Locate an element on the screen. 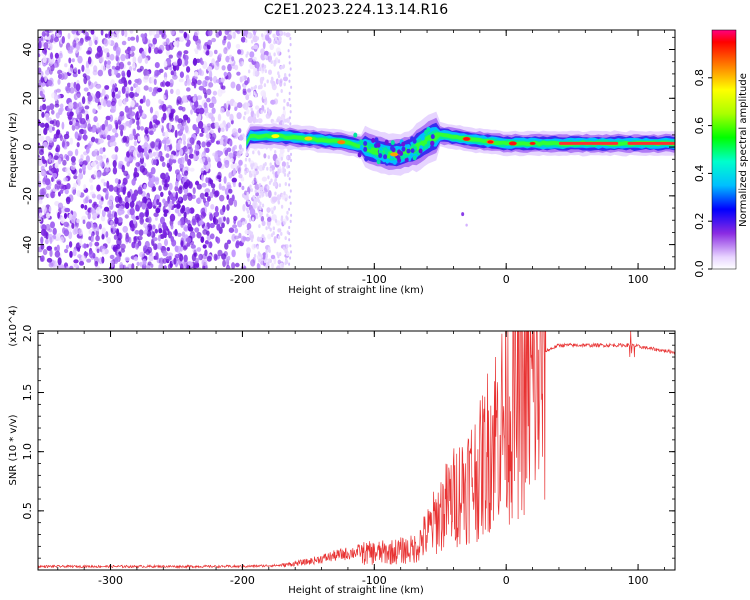  colorbar-tick-label: 0.8 is located at coordinates (699, 78).